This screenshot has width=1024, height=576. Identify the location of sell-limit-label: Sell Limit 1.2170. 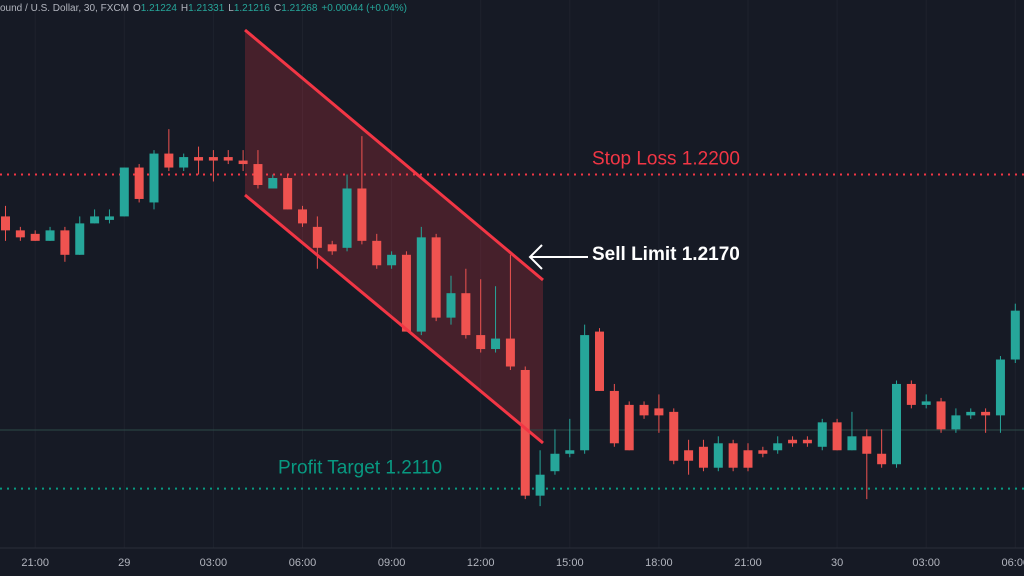
(666, 254).